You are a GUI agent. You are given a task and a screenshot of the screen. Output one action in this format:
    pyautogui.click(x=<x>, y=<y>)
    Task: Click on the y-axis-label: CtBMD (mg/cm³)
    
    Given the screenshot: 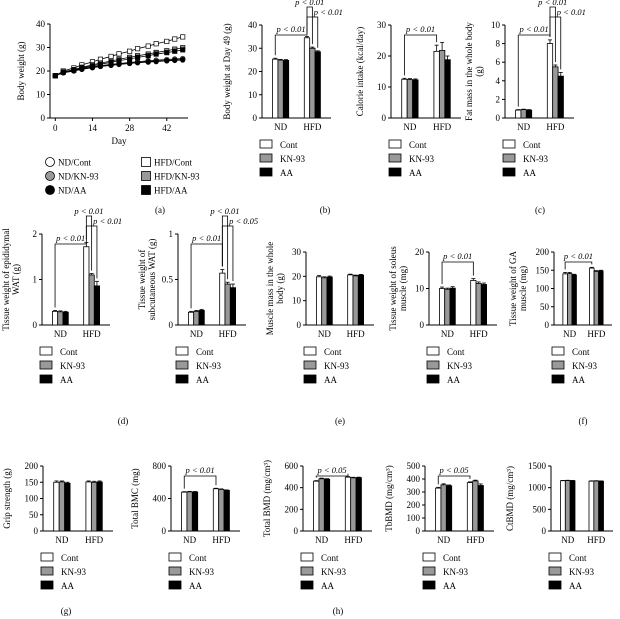 What is the action you would take?
    pyautogui.click(x=510, y=498)
    